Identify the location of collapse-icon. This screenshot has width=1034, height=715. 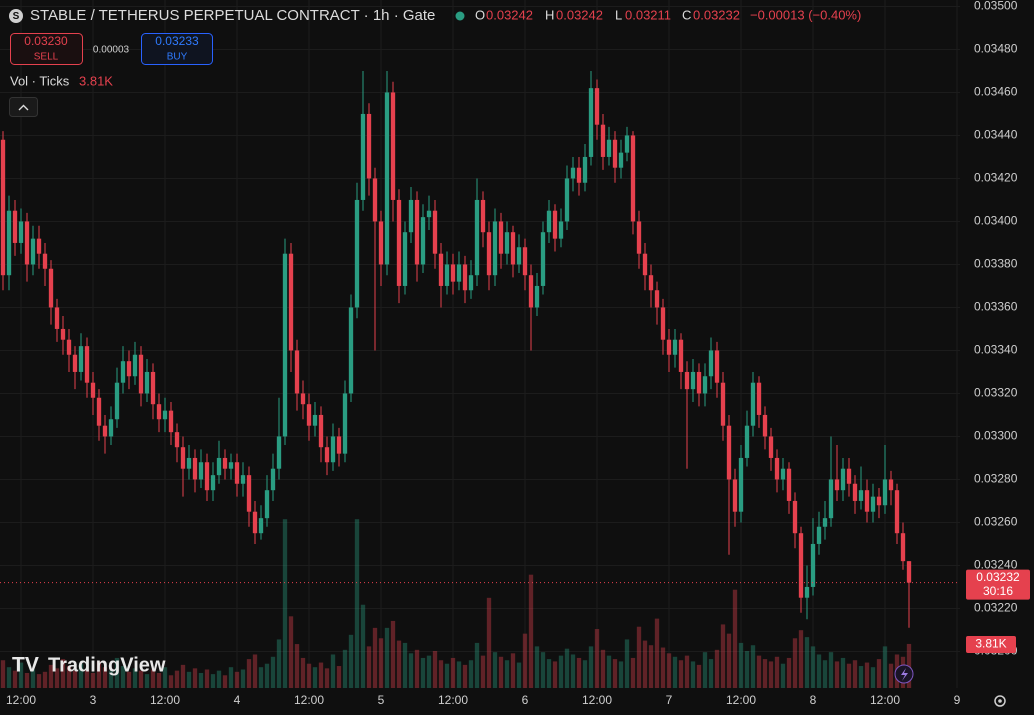
(23, 107).